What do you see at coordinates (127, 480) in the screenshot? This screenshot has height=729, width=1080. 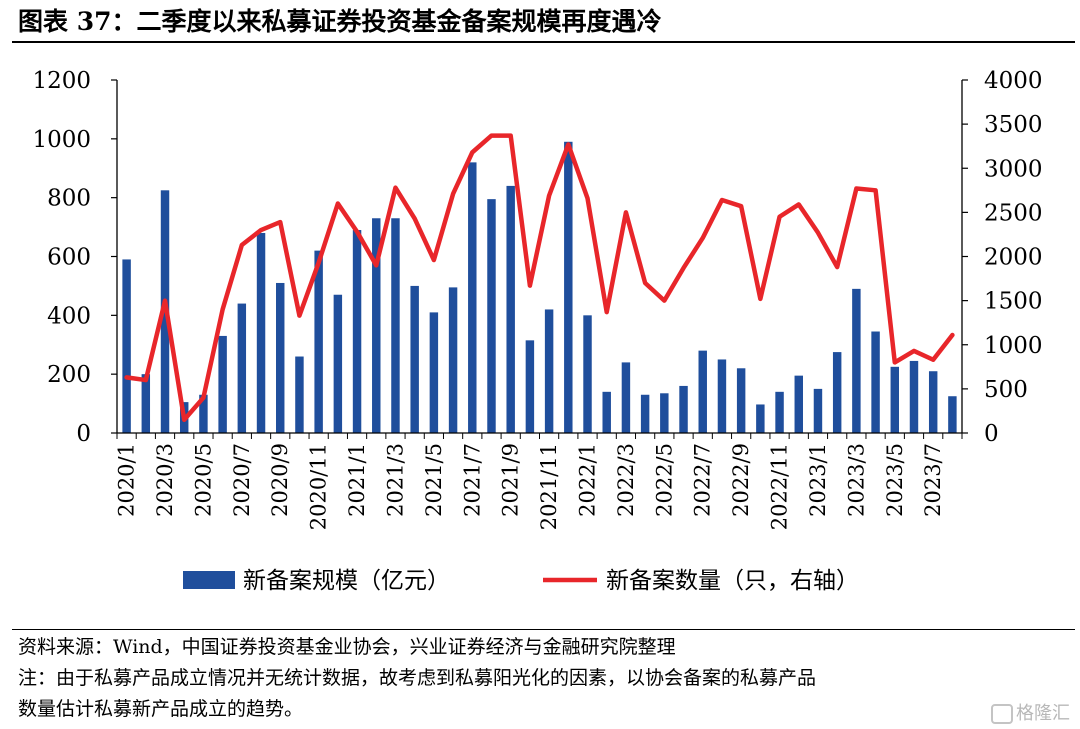 I see `x-tick-label: 2020/1` at bounding box center [127, 480].